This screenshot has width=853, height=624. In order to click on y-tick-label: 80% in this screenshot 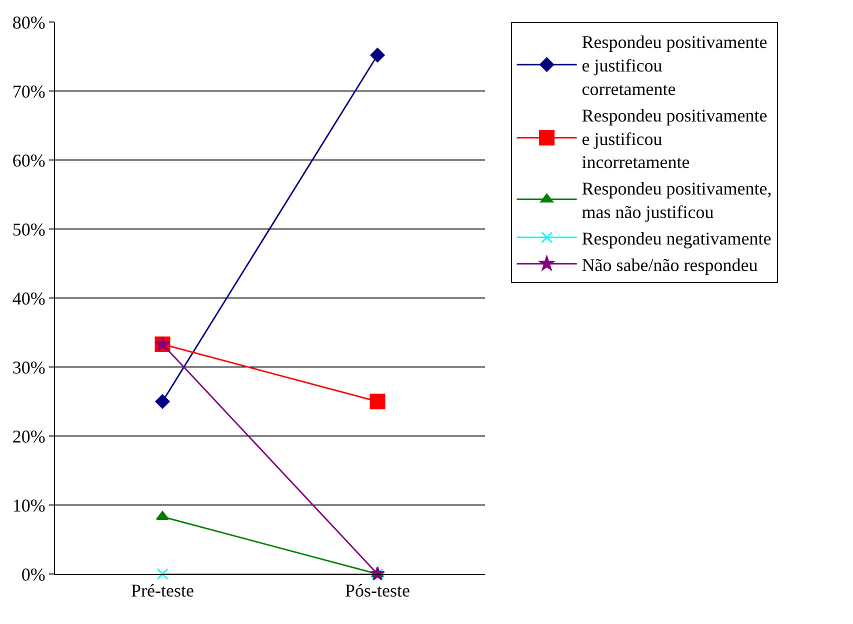, I will do `click(29, 22)`.